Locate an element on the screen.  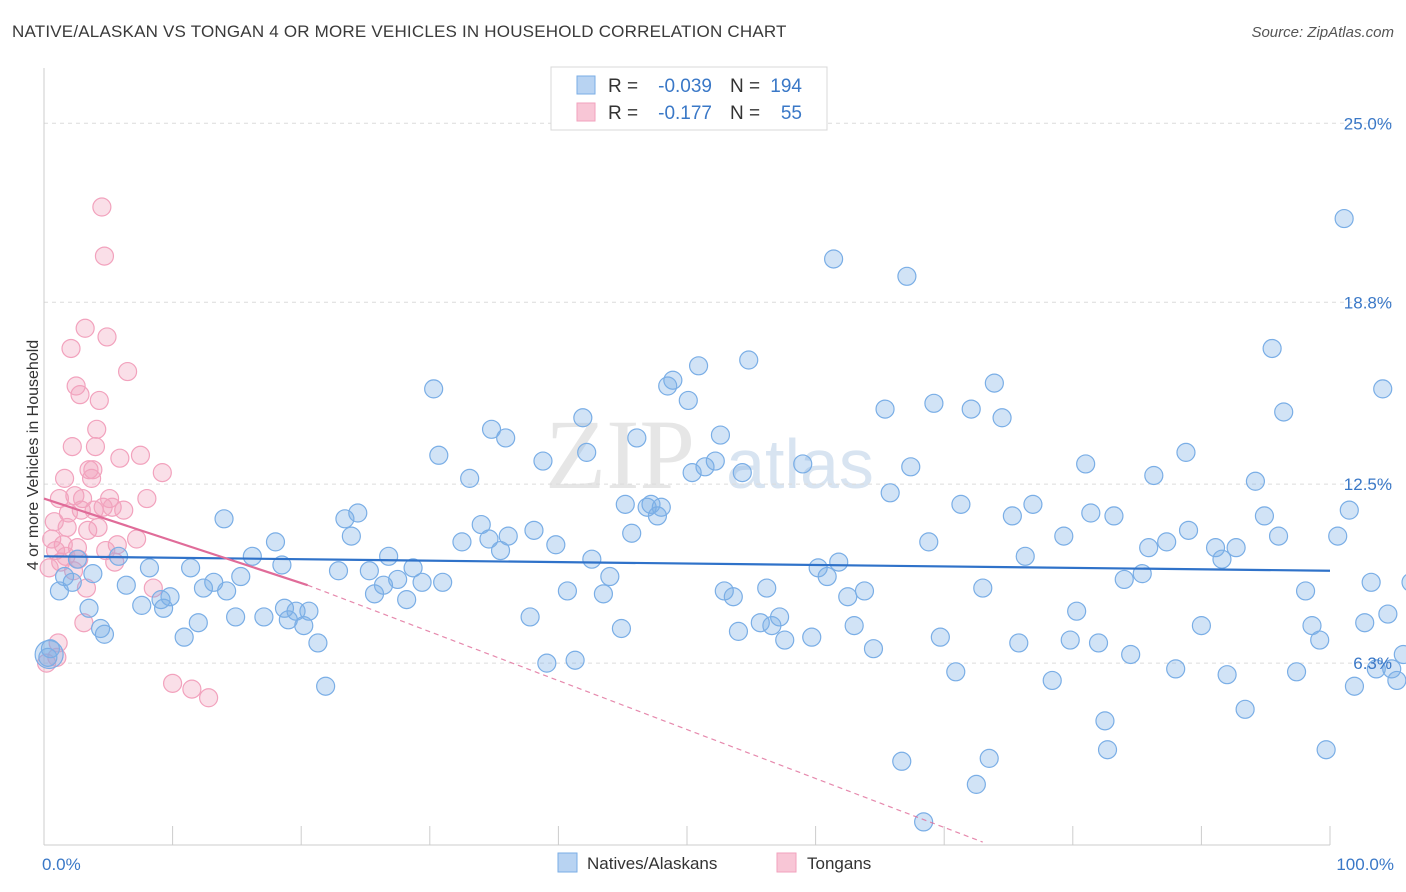
legend-r-label-2: R = is located at coordinates (623, 113).